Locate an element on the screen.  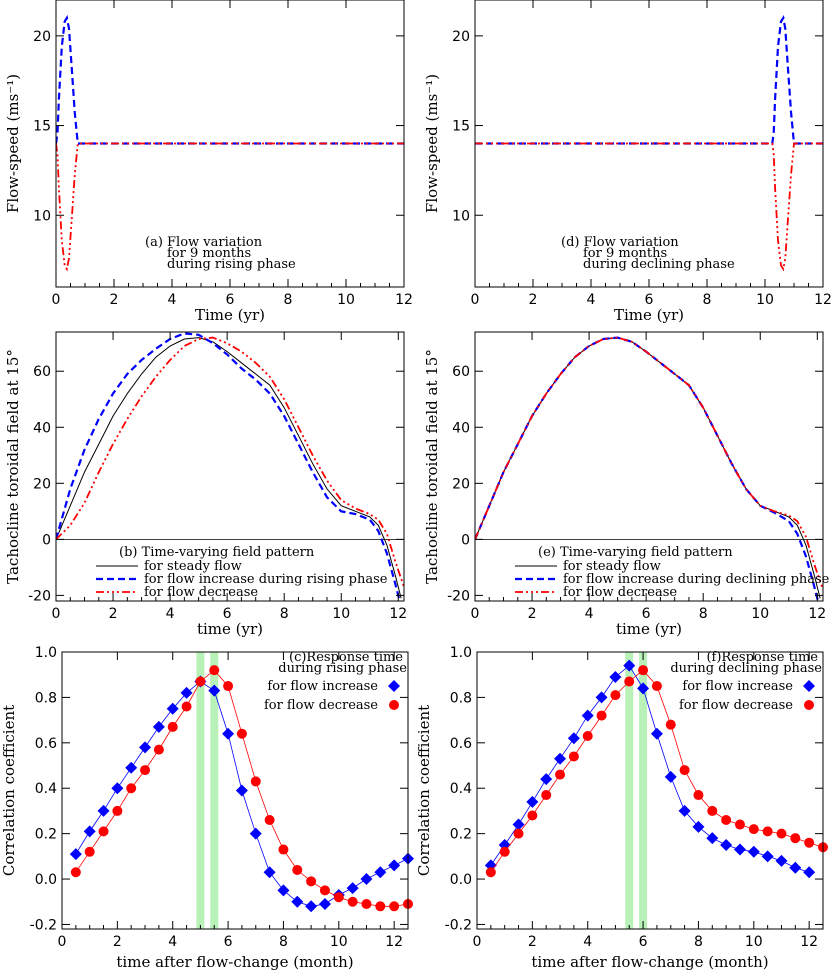
legend-marker-diamond is located at coordinates (394, 686).